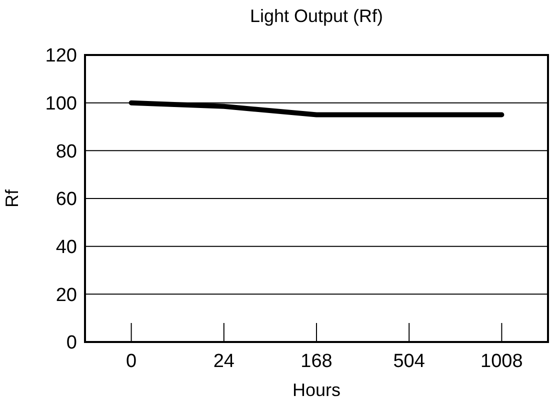 The image size is (551, 405). What do you see at coordinates (316, 361) in the screenshot?
I see `x-tick-label: 168` at bounding box center [316, 361].